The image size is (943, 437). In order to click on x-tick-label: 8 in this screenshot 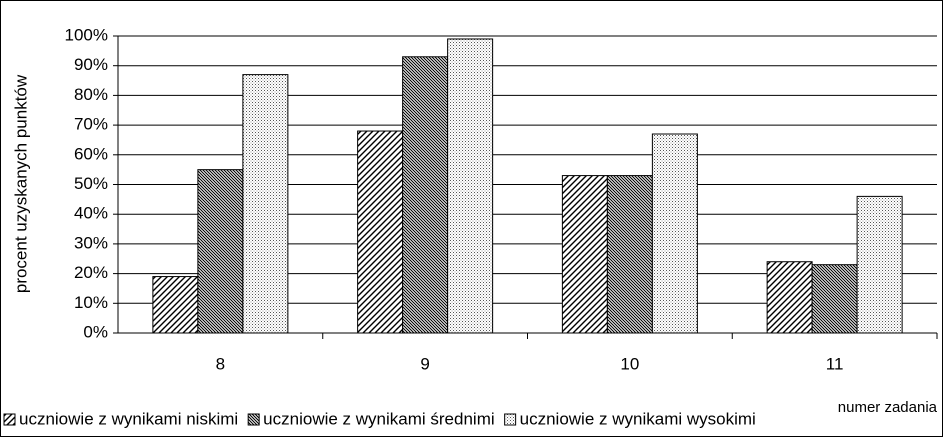, I will do `click(220, 363)`.